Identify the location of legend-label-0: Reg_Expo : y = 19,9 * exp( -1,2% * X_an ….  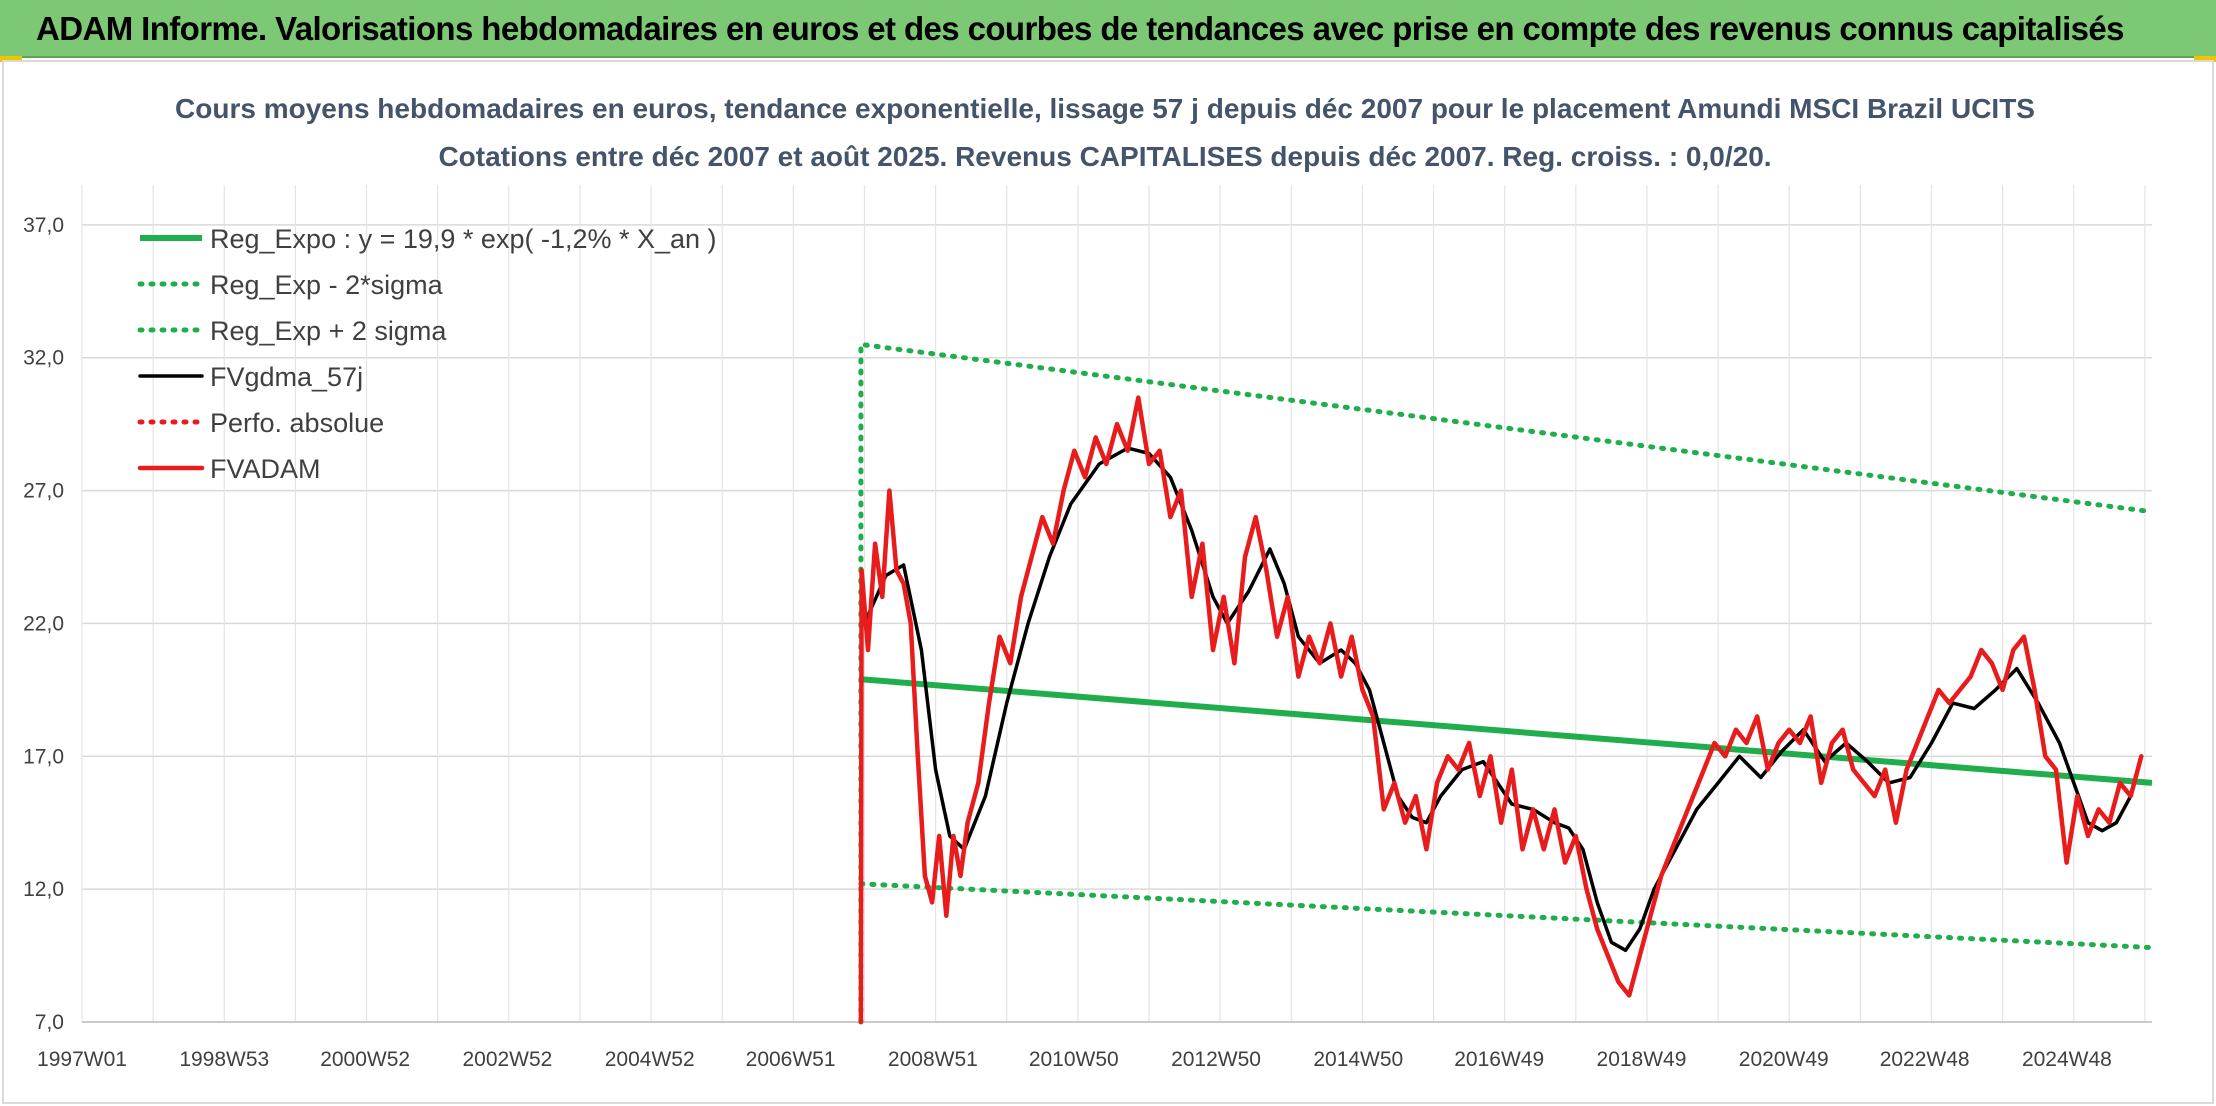
(463, 239).